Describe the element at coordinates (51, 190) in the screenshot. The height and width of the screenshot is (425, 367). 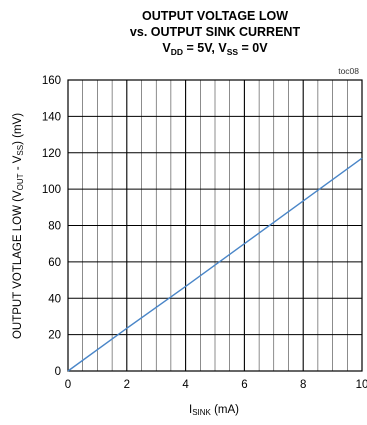
I see `y-tick-label: 100` at that location.